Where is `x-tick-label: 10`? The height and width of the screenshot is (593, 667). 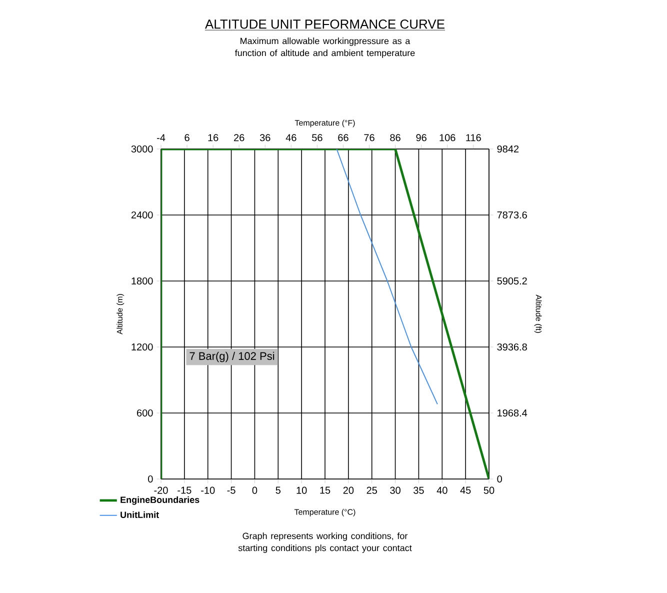
x-tick-label: 10 is located at coordinates (301, 490).